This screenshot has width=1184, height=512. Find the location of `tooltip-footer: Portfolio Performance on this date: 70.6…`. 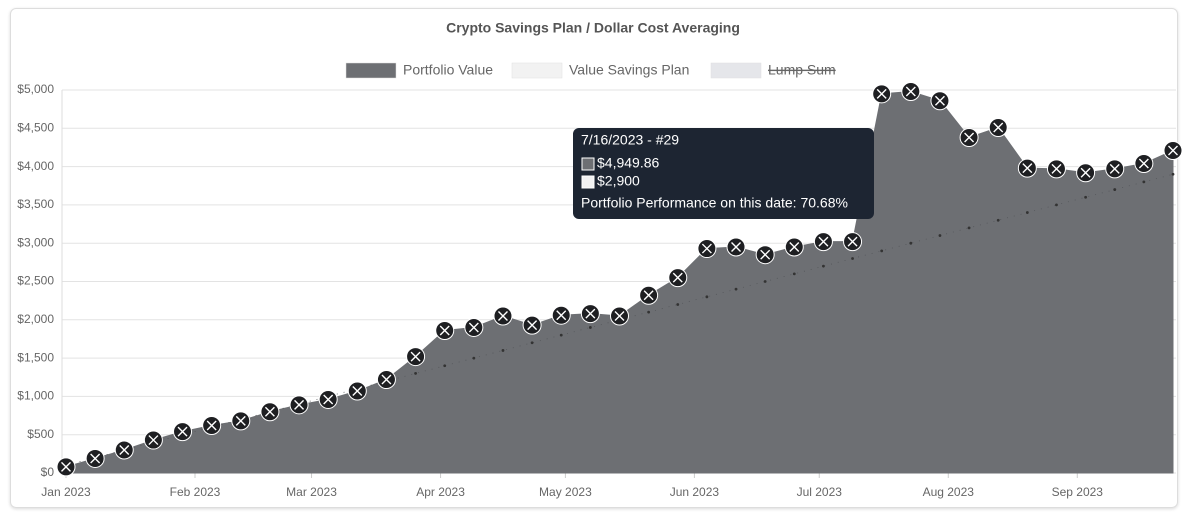

tooltip-footer: Portfolio Performance on this date: 70.6… is located at coordinates (714, 203).